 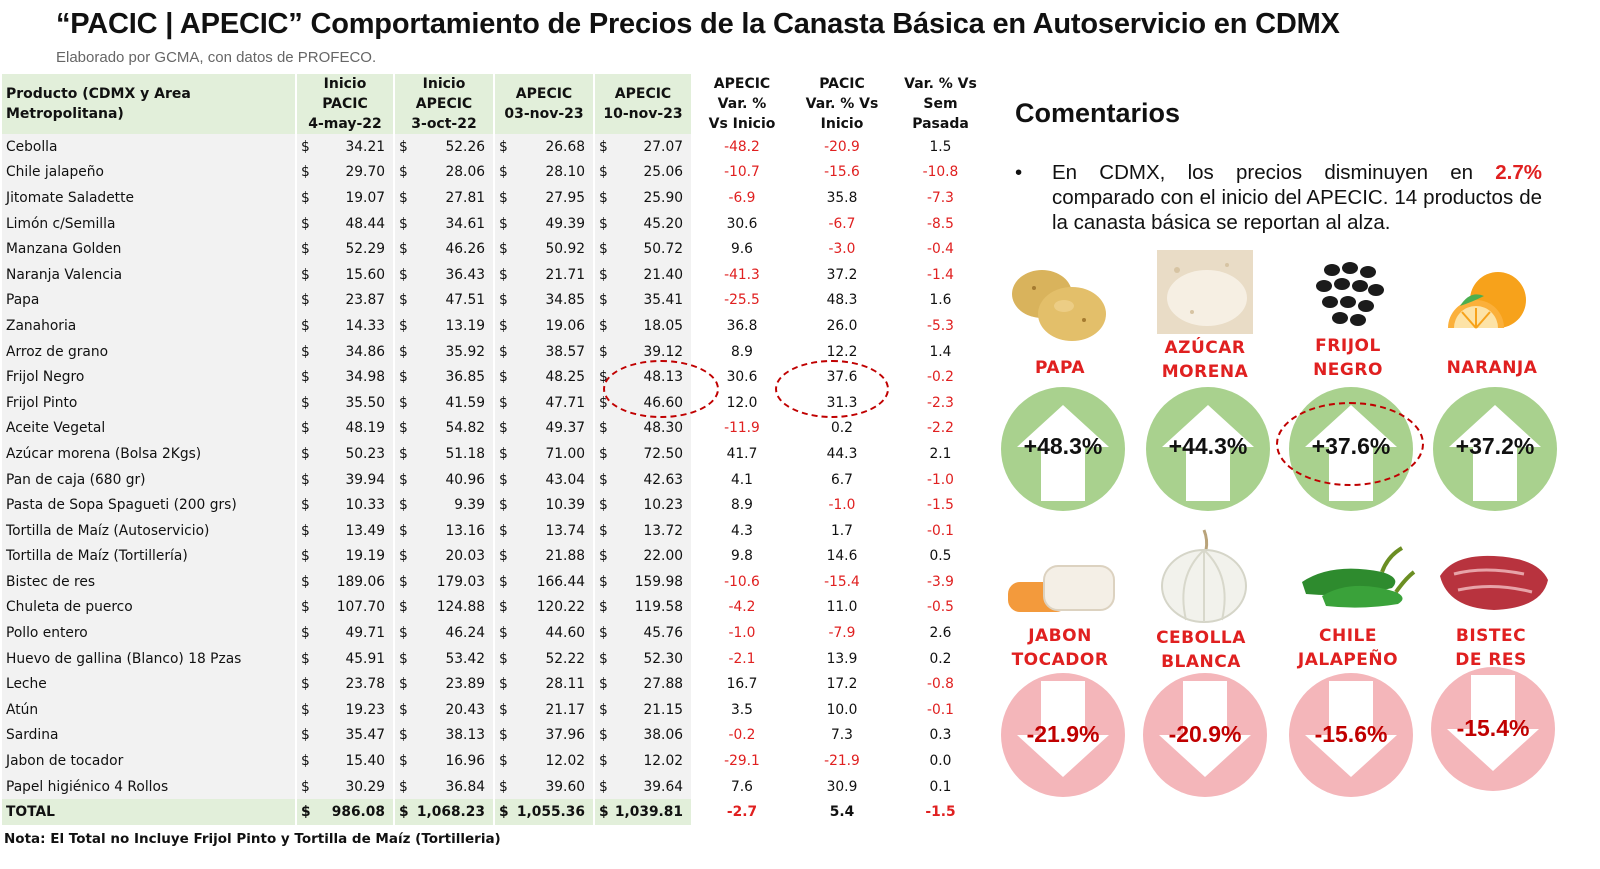 I want to click on price-cell: $43.04, so click(x=544, y=479).